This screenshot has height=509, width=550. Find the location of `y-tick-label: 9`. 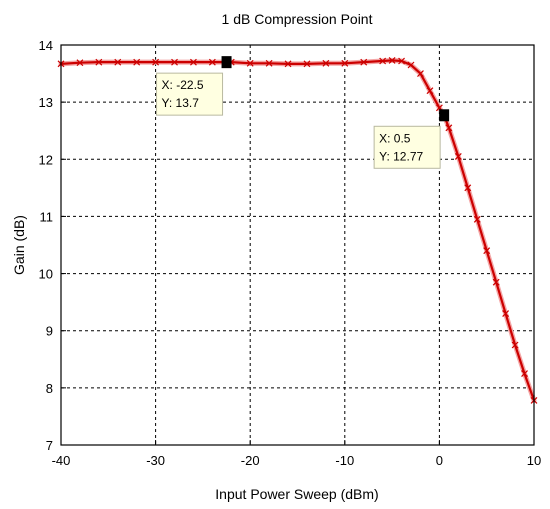

y-tick-label: 9 is located at coordinates (49, 331).